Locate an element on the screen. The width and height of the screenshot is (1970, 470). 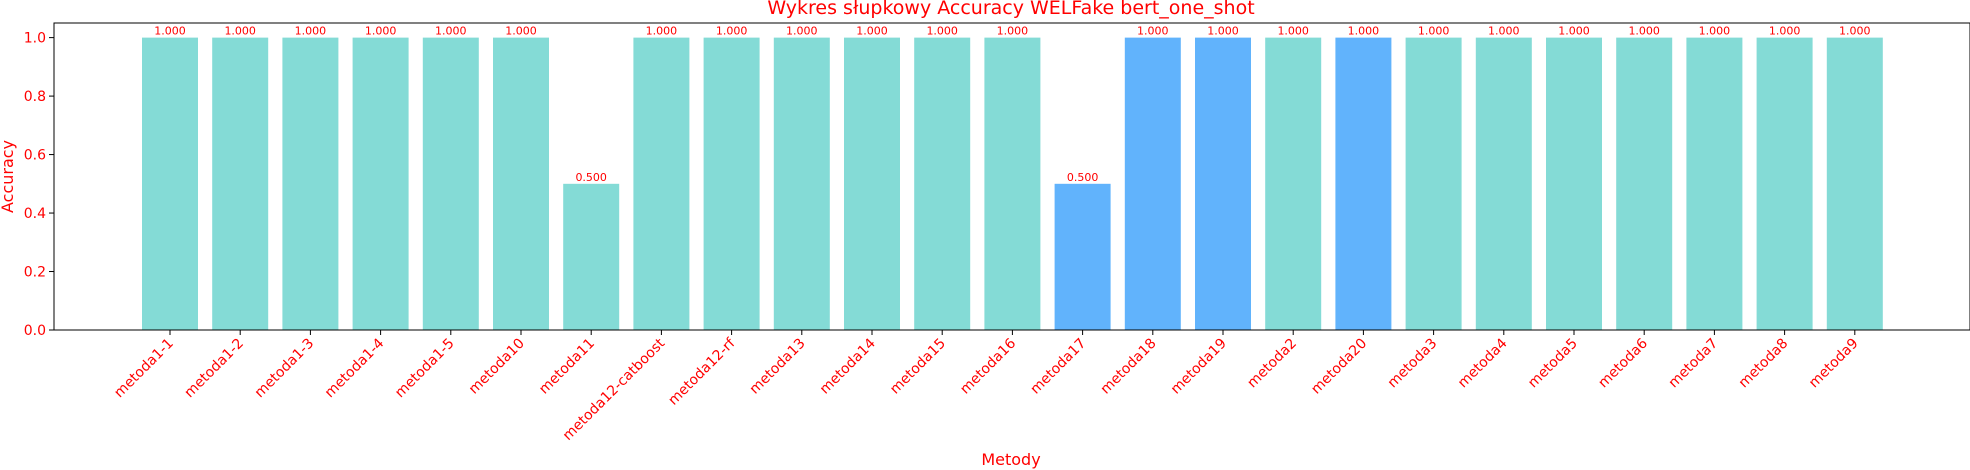
x-tick-label-metoda4: metoda4 is located at coordinates (1483, 363).